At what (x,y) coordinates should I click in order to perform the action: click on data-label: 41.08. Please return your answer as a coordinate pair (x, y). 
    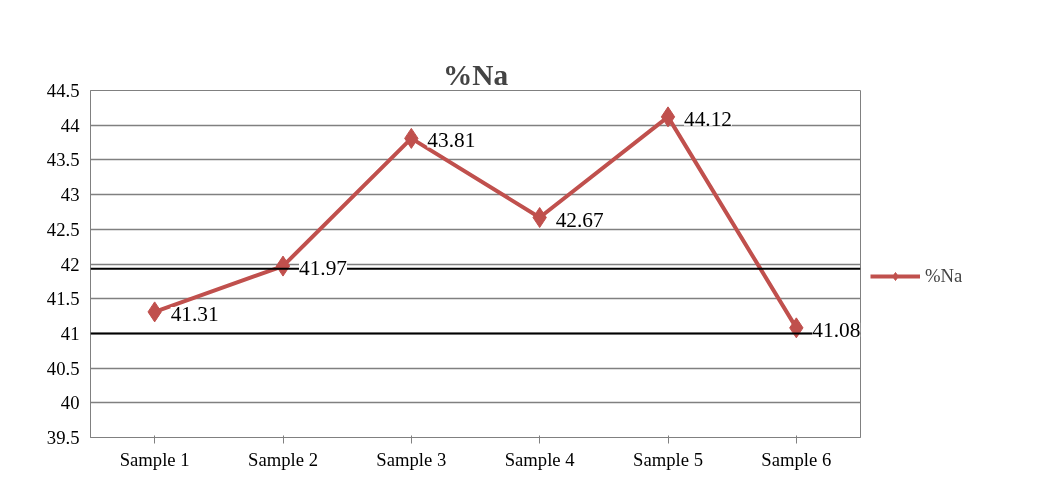
    Looking at the image, I should click on (836, 329).